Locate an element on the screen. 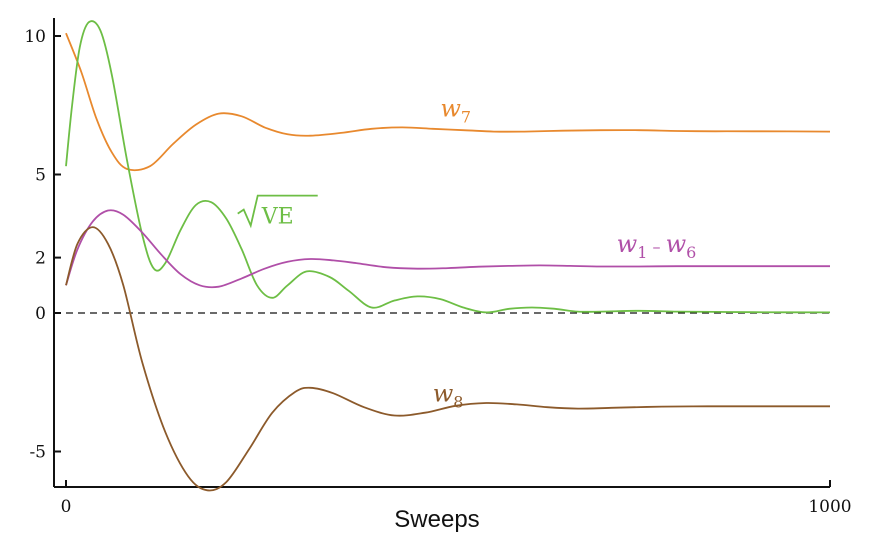 The width and height of the screenshot is (882, 553). y-tick-label: 0 is located at coordinates (40, 314).